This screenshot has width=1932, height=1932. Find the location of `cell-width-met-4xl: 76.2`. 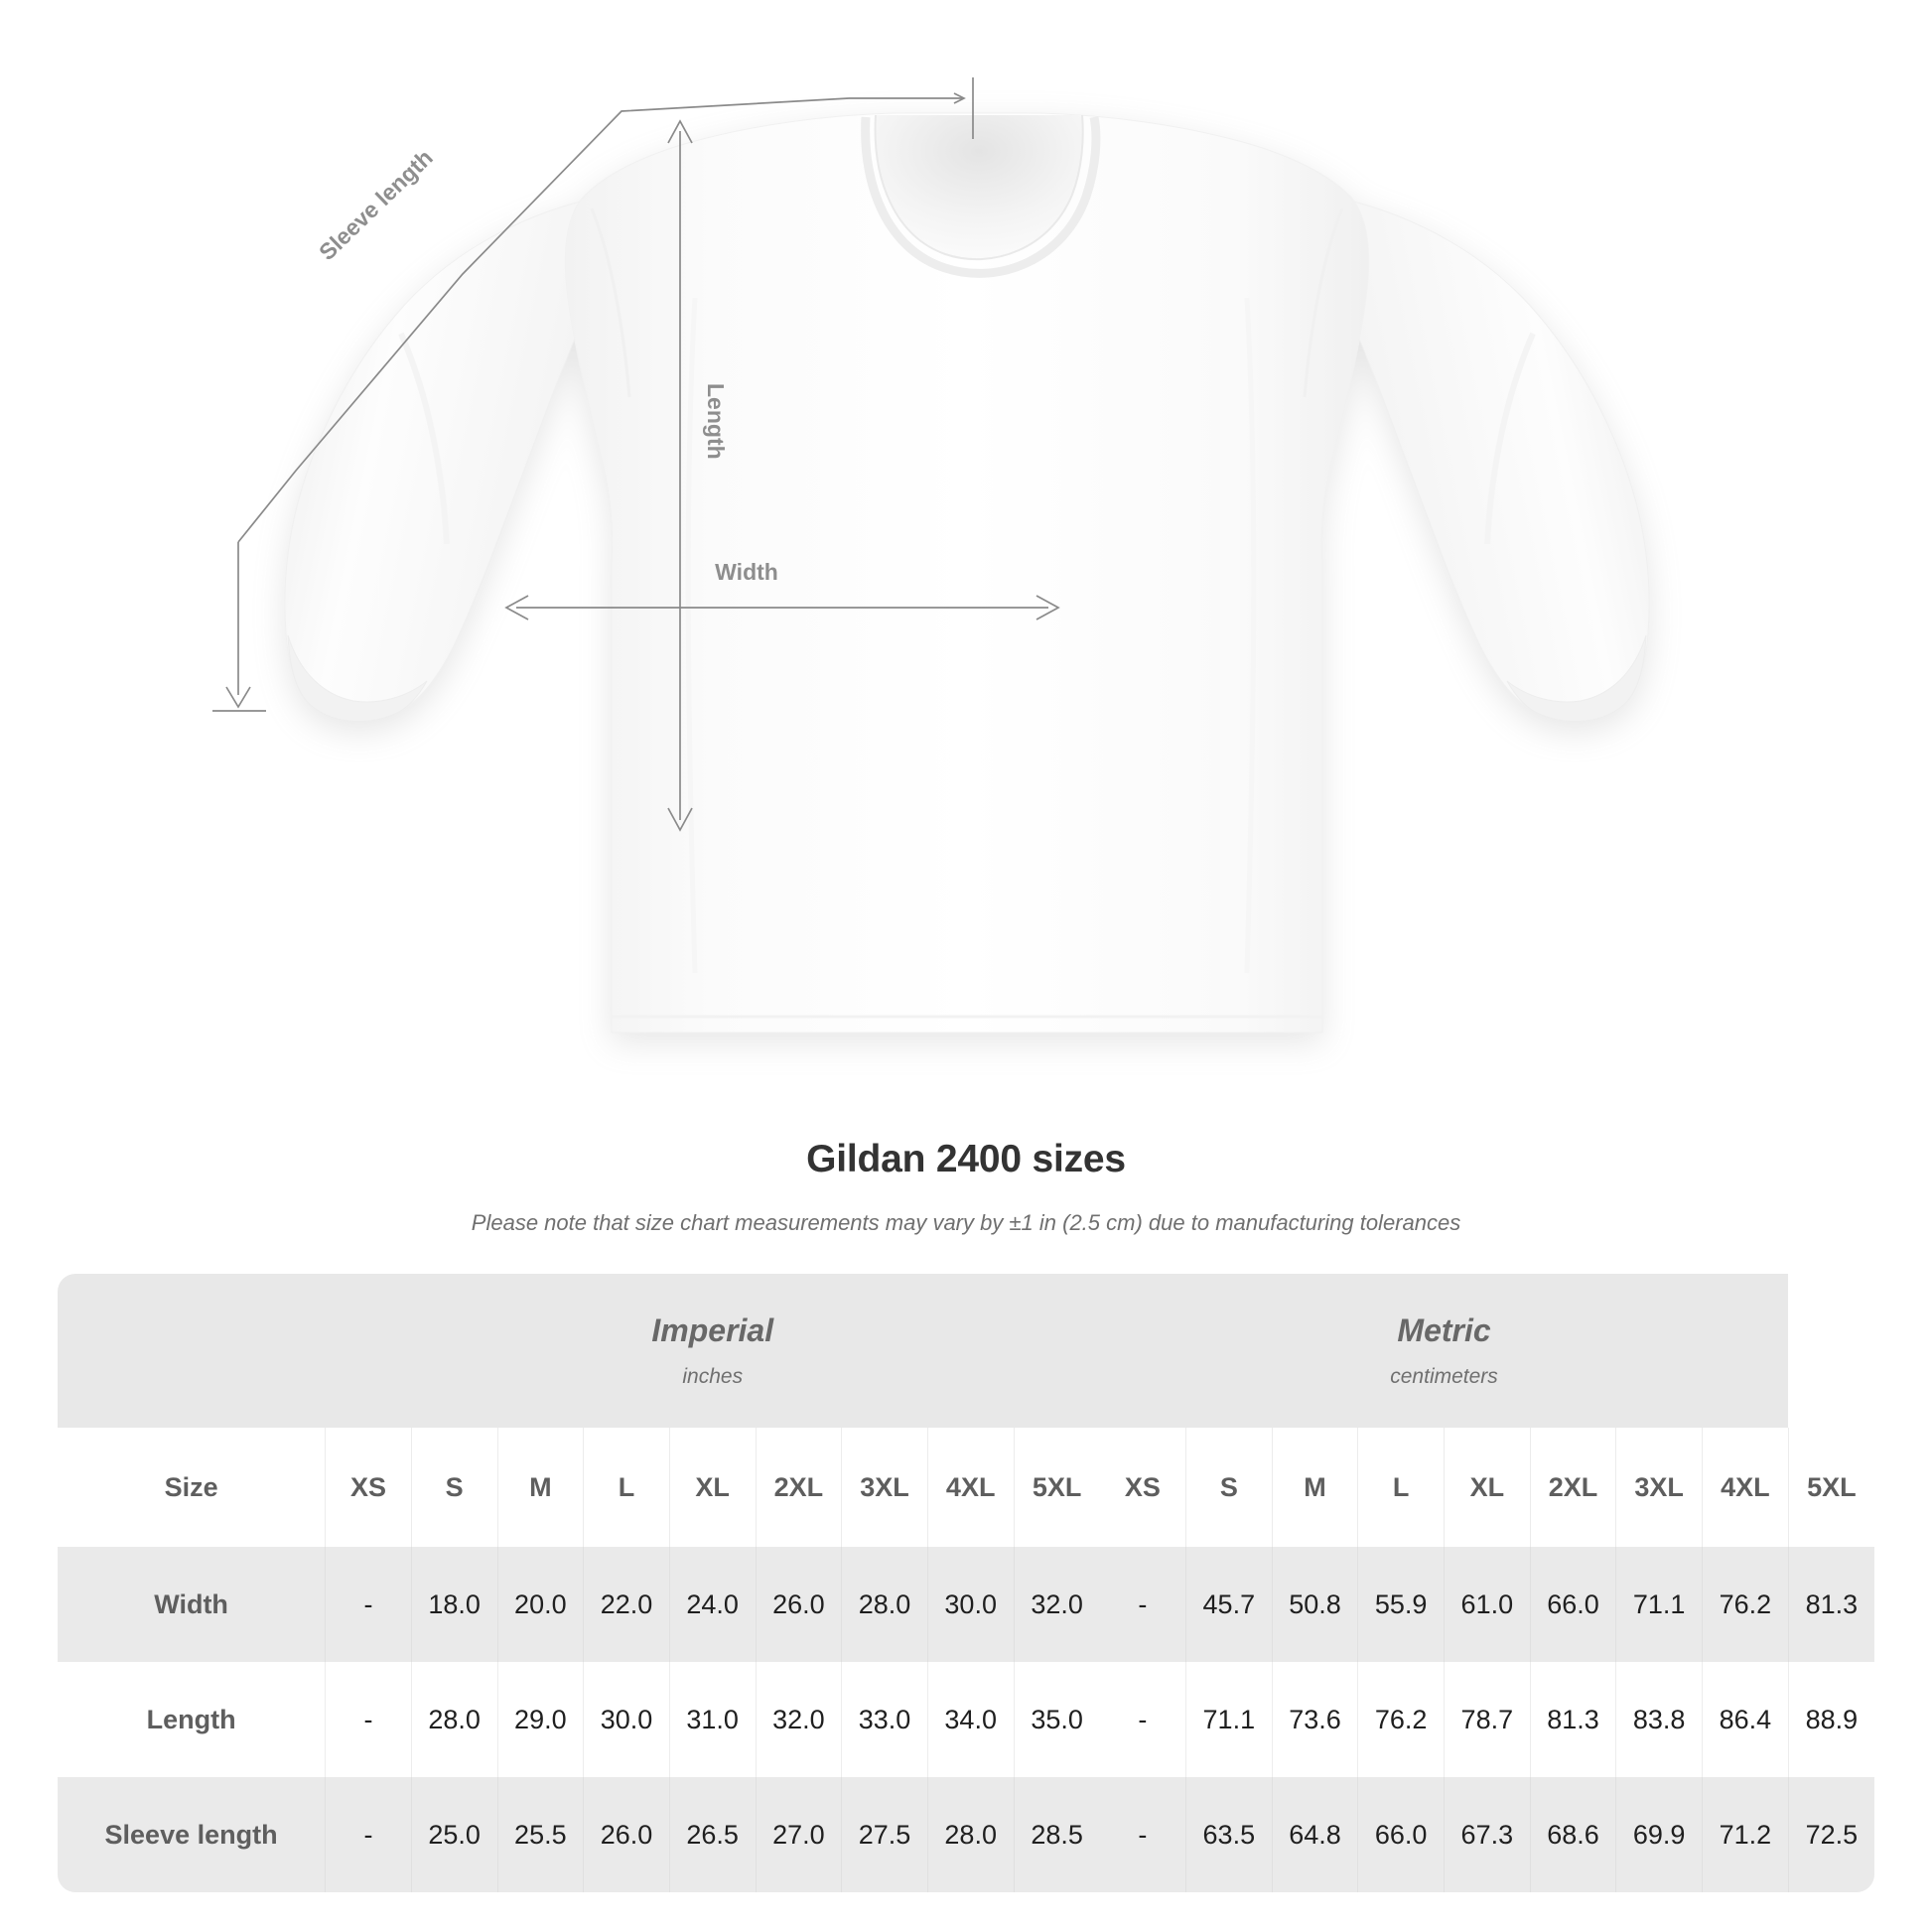

cell-width-met-4xl: 76.2 is located at coordinates (1746, 1605).